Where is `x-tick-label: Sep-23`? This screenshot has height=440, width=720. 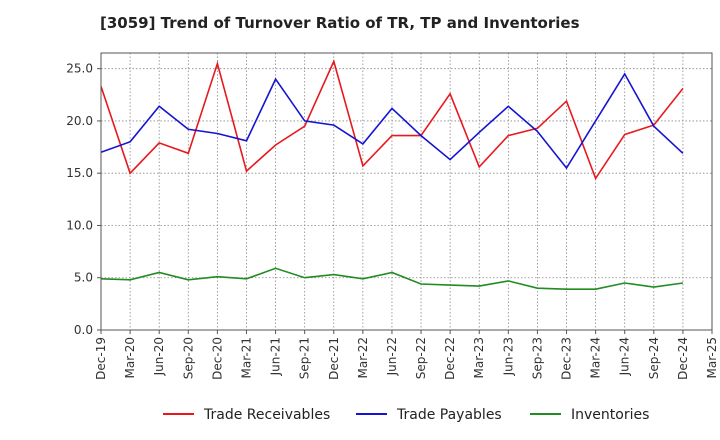 x-tick-label: Sep-23 is located at coordinates (537, 358).